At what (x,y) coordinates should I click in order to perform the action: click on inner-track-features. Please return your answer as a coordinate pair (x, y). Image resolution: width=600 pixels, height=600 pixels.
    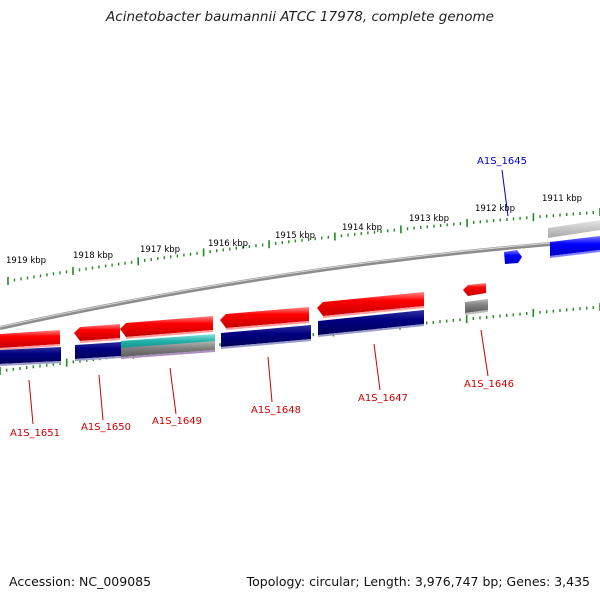
    Looking at the image, I should click on (244, 324).